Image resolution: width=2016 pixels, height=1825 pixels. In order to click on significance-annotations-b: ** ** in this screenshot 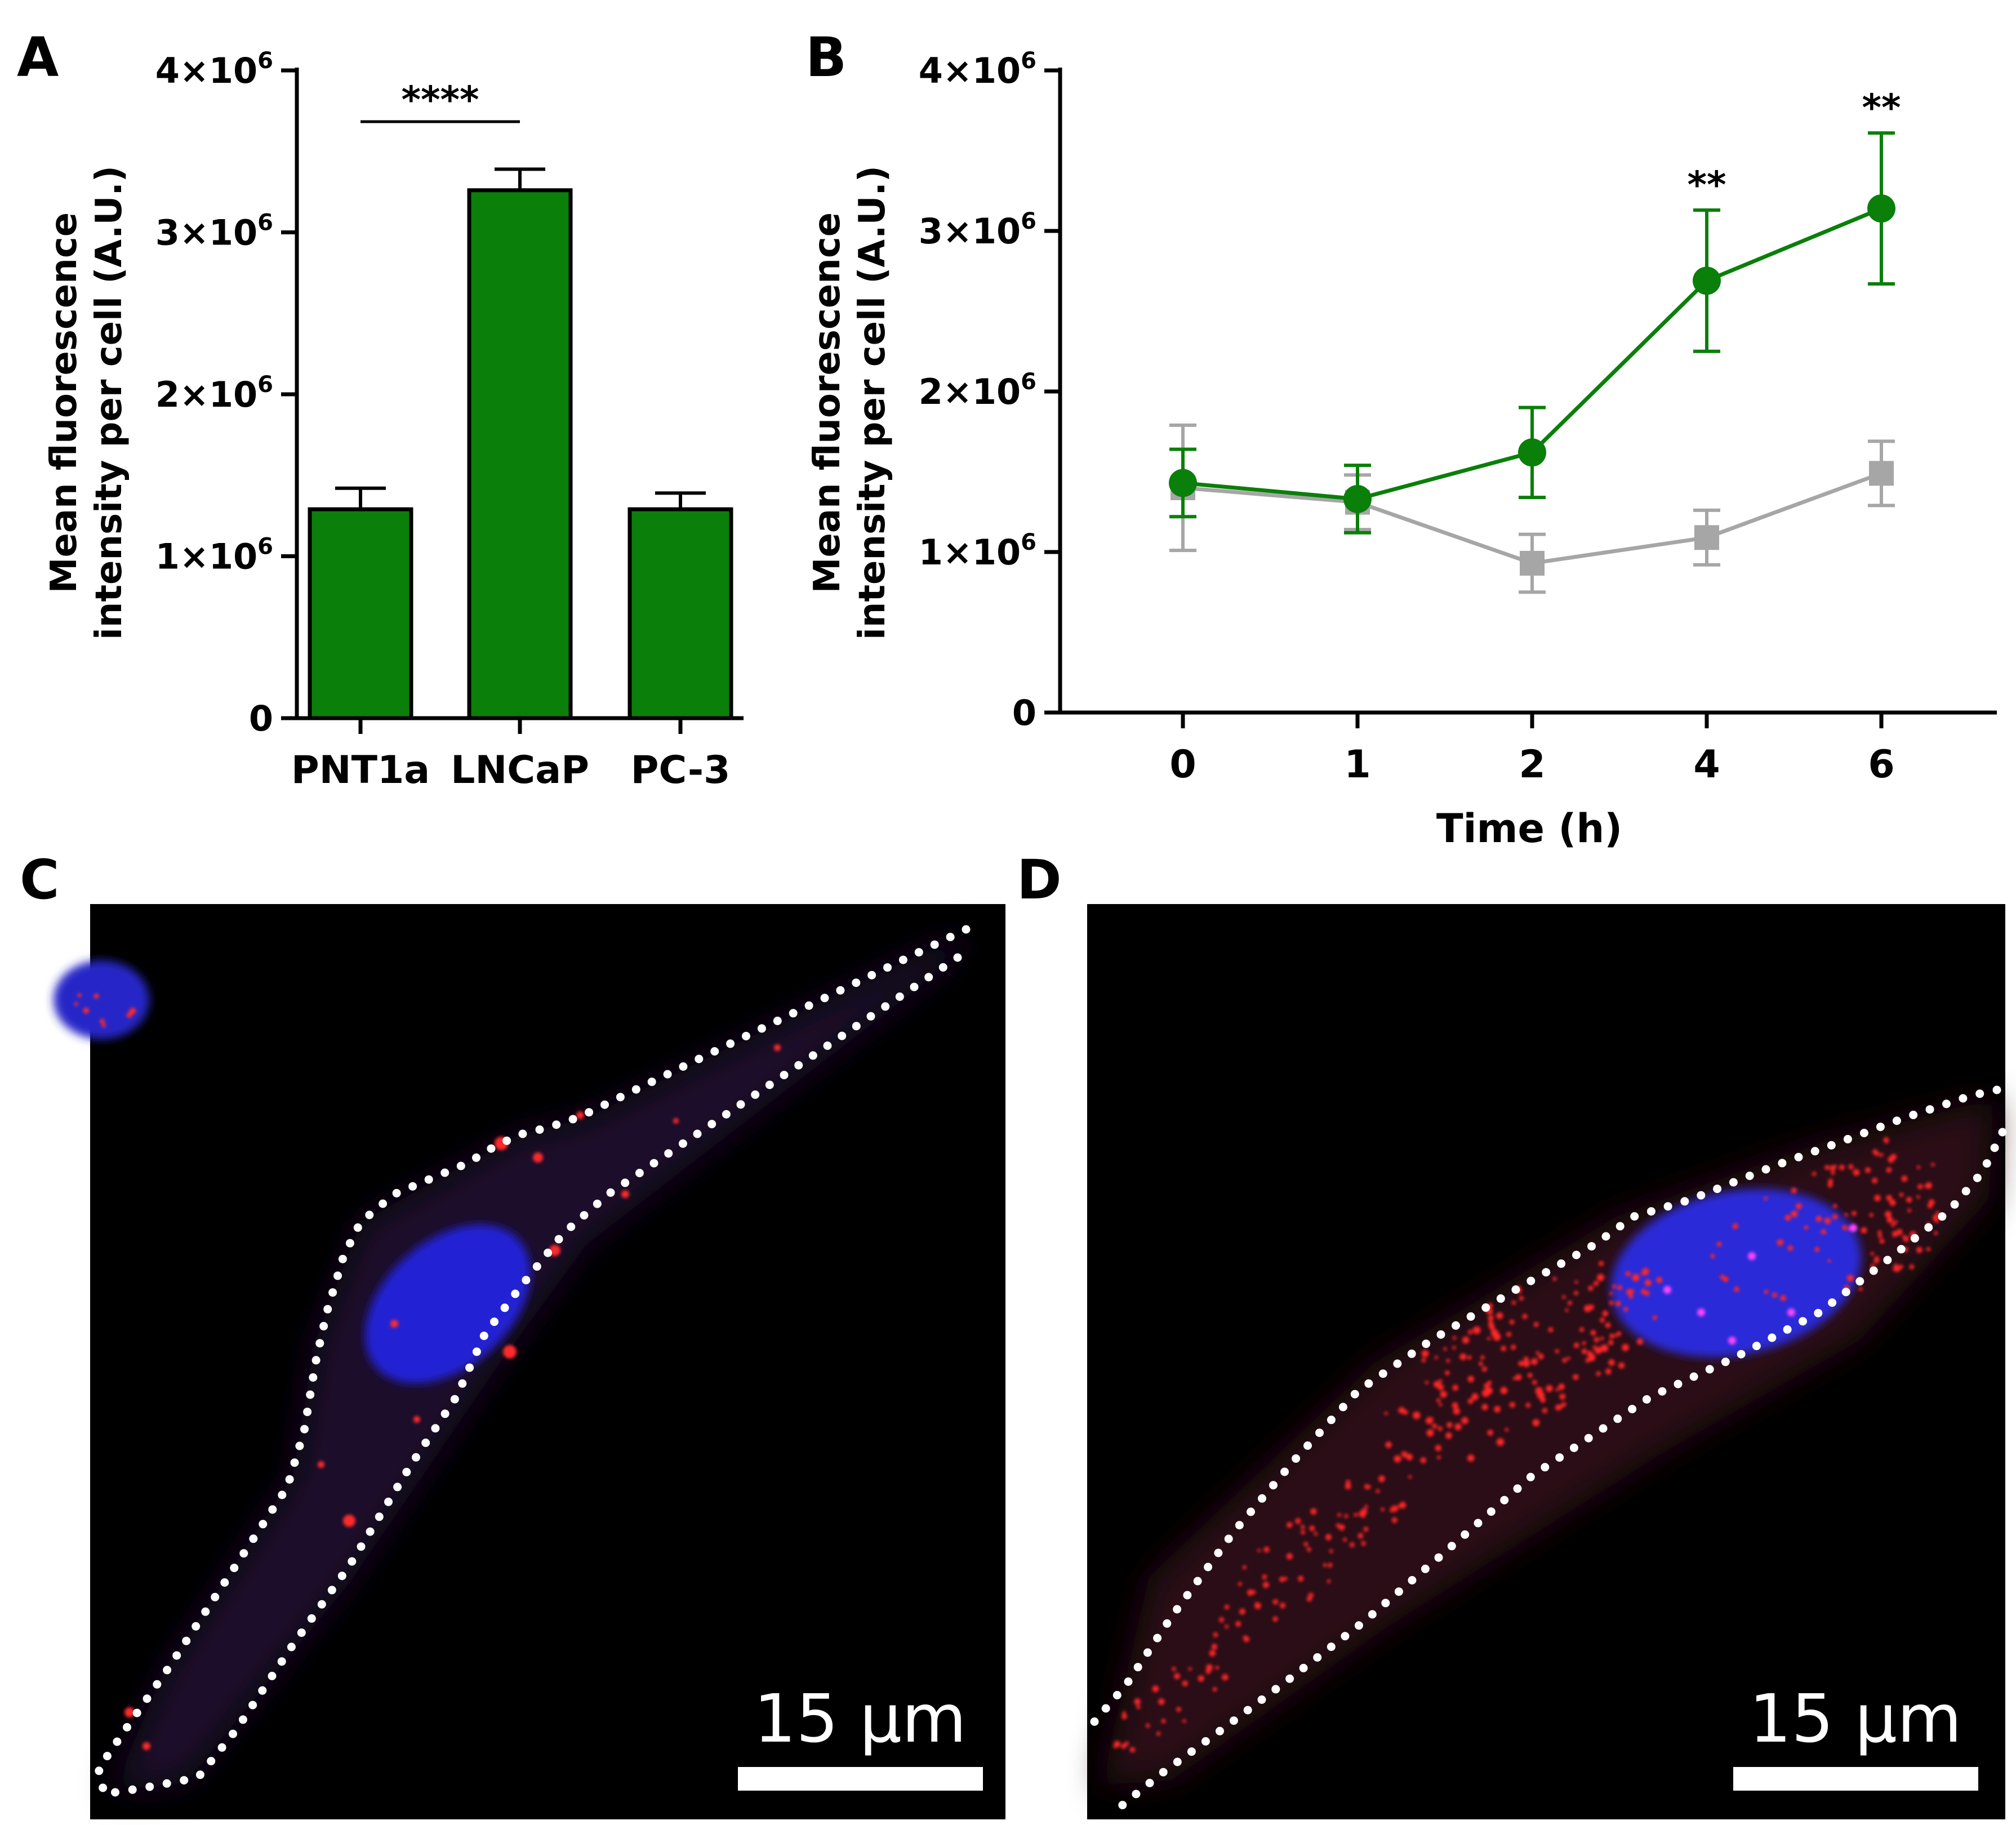, I will do `click(1794, 146)`.